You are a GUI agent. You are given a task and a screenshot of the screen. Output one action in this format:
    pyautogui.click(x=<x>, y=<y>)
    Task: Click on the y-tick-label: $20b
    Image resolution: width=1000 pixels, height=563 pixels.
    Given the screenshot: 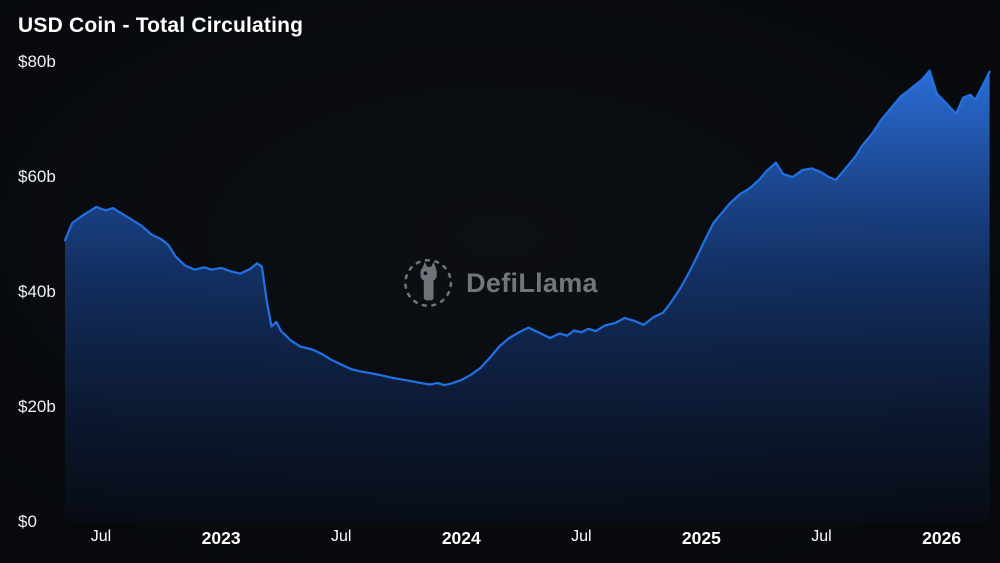 What is the action you would take?
    pyautogui.click(x=37, y=406)
    